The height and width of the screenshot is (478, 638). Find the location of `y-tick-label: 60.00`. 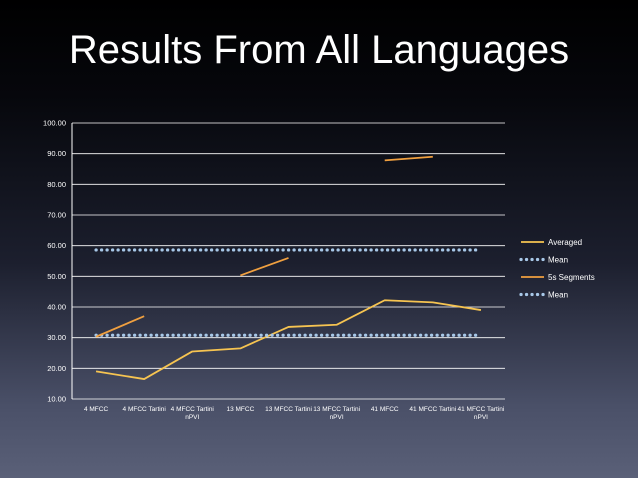

y-tick-label: 60.00 is located at coordinates (56, 245).